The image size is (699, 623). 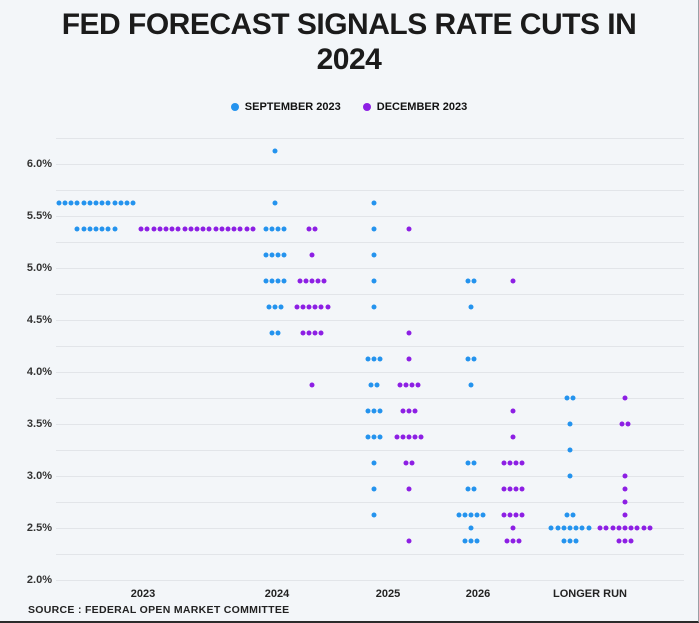 What do you see at coordinates (39, 320) in the screenshot?
I see `y-axis-tick-label: 4.5%` at bounding box center [39, 320].